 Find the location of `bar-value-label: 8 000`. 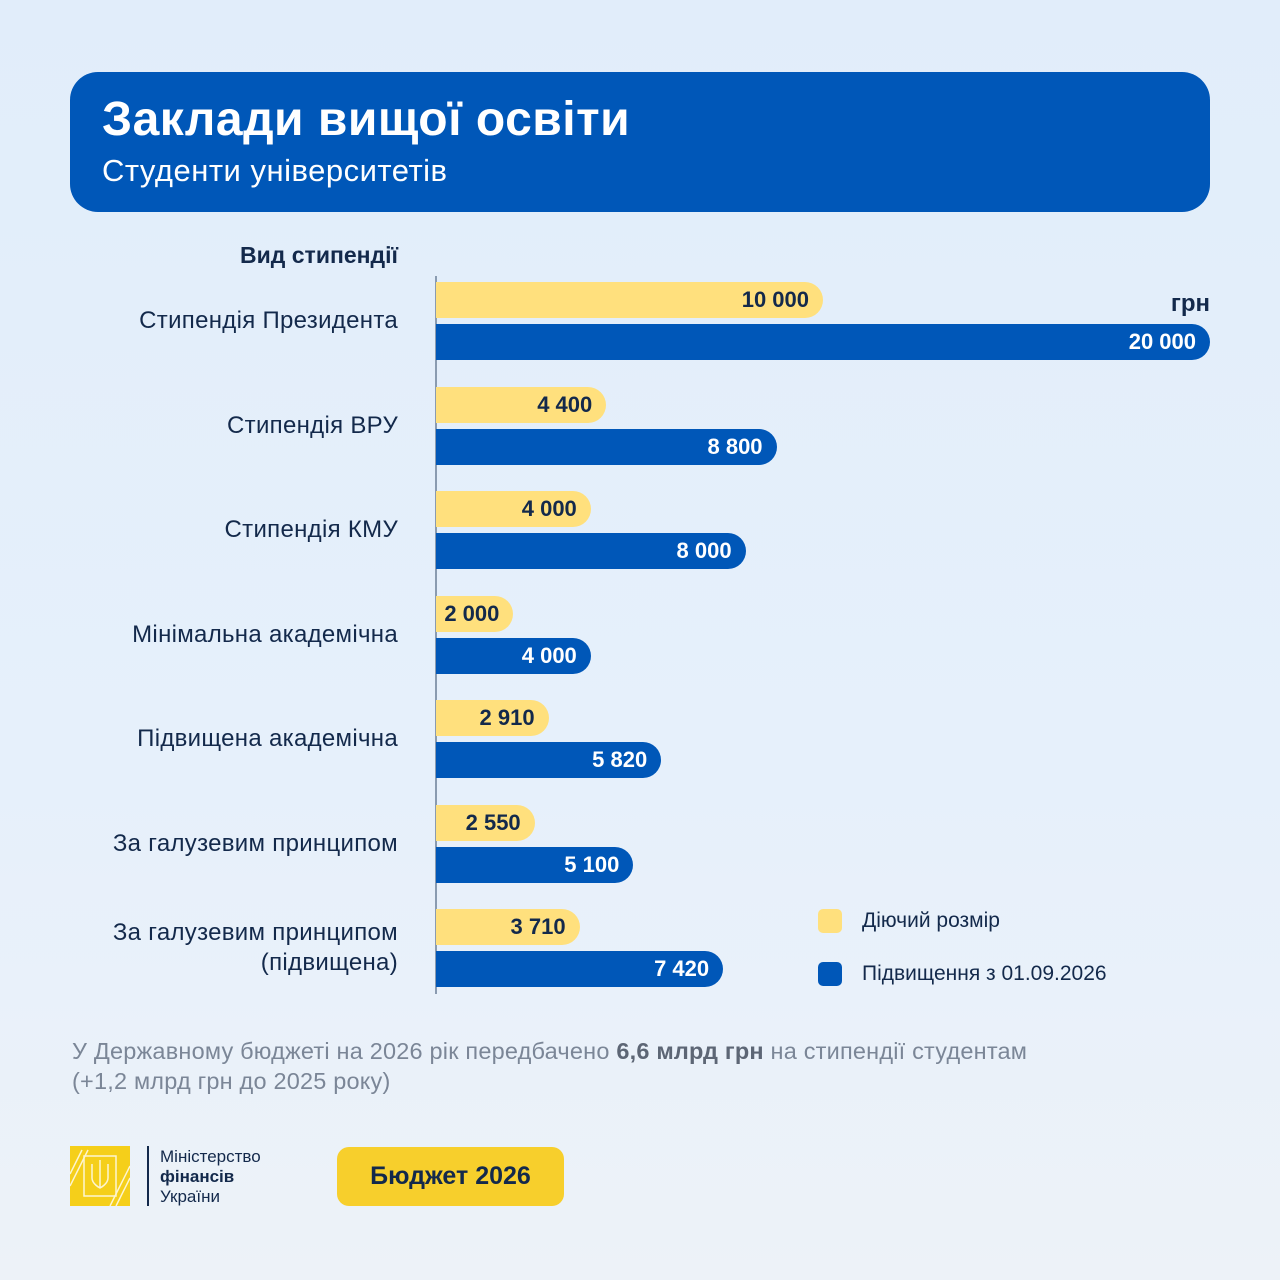

bar-value-label: 8 000 is located at coordinates (704, 550).